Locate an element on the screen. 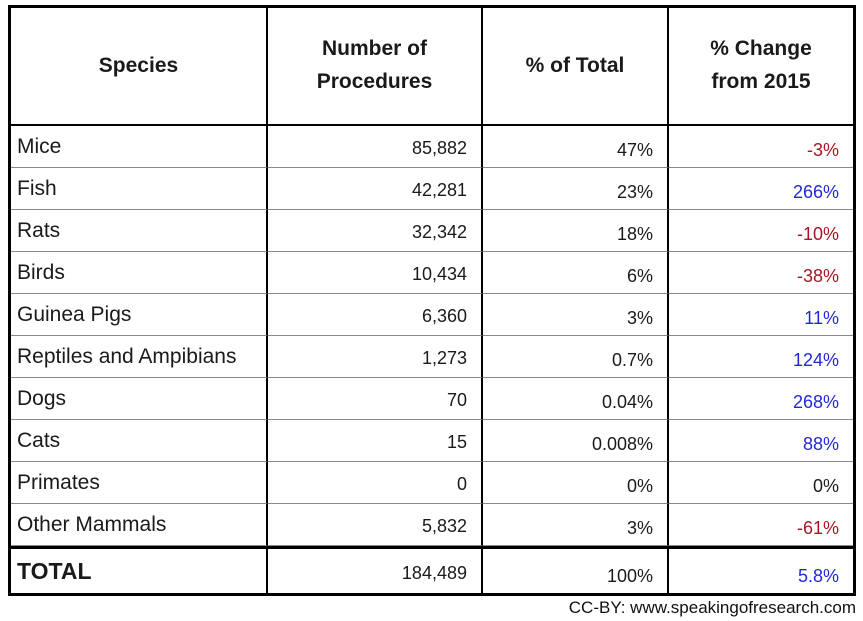 The height and width of the screenshot is (621, 863). pct-change-cell: -3% is located at coordinates (761, 147).